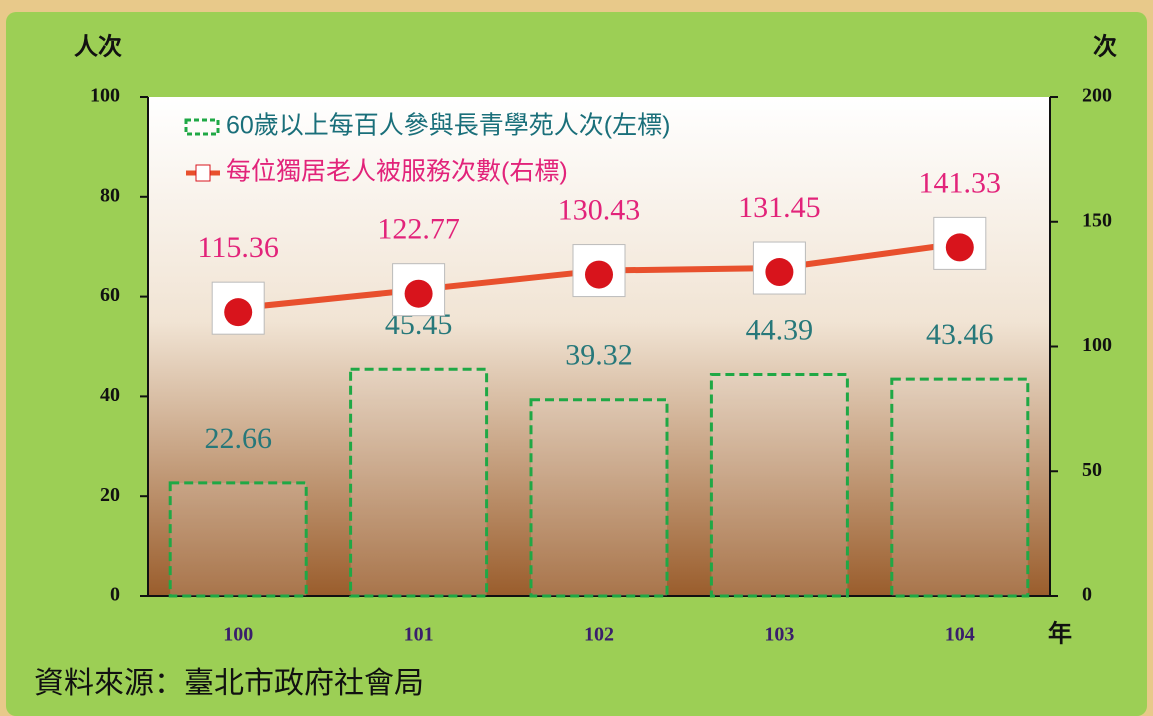 Image resolution: width=1153 pixels, height=716 pixels. I want to click on y-tick-label: 40, so click(110, 395).